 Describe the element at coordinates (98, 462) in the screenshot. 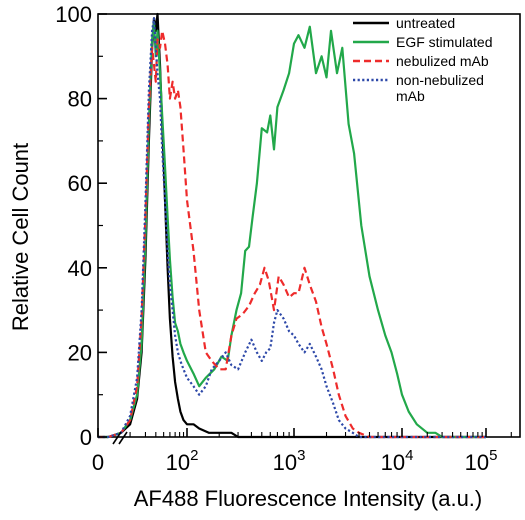

I see `x-tick-label: 0` at that location.